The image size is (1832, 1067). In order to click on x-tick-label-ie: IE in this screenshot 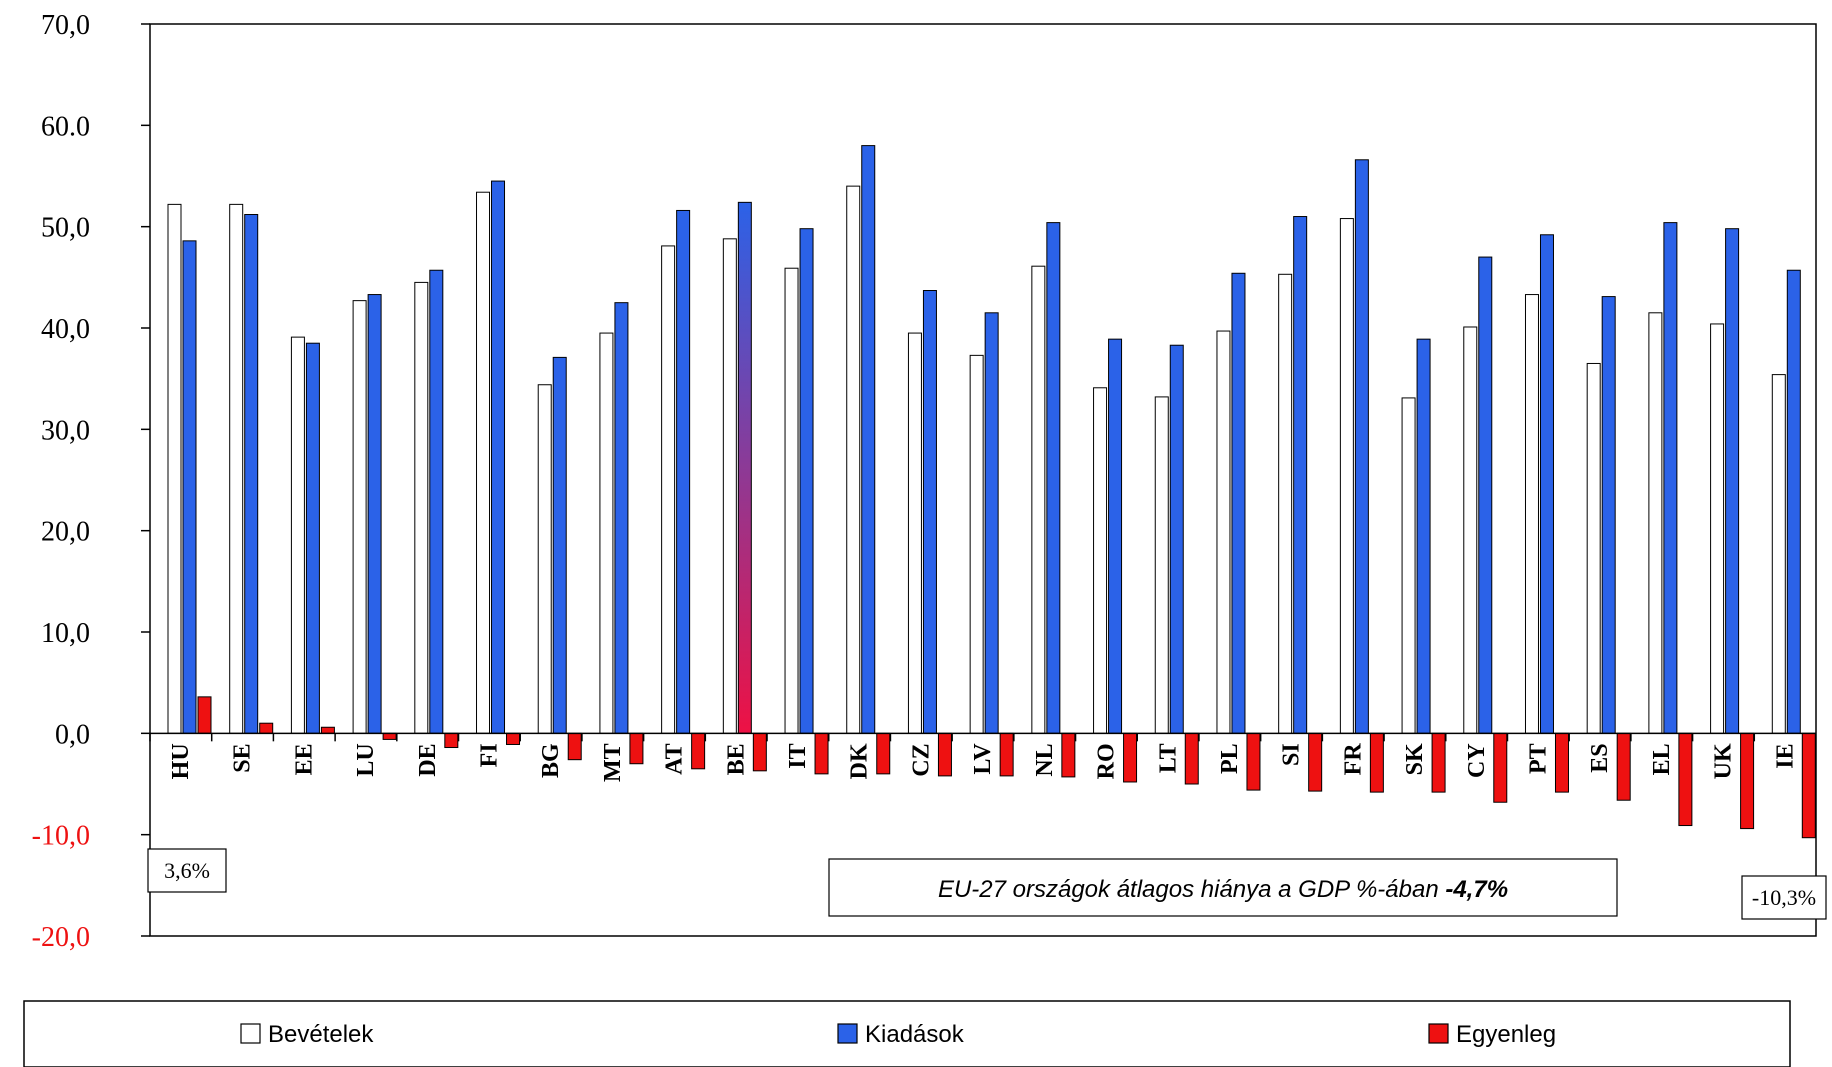, I will do `click(1785, 755)`.